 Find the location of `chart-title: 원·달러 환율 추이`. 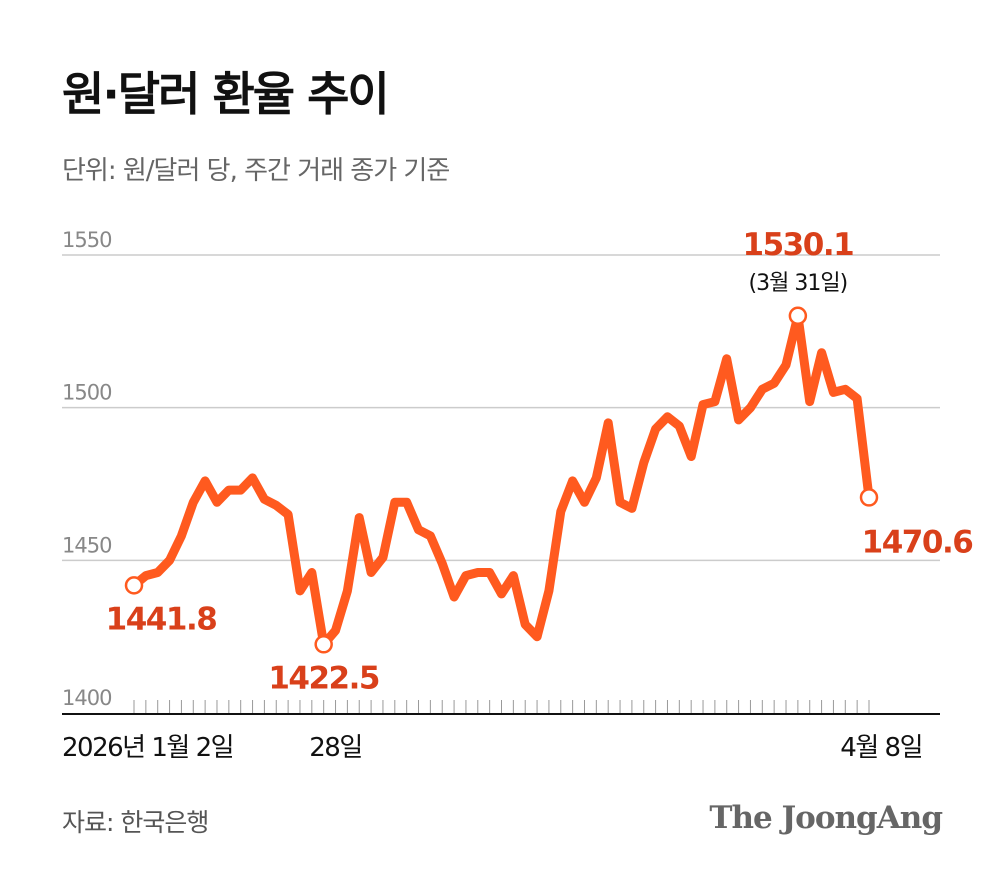

chart-title: 원·달러 환율 추이 is located at coordinates (226, 94).